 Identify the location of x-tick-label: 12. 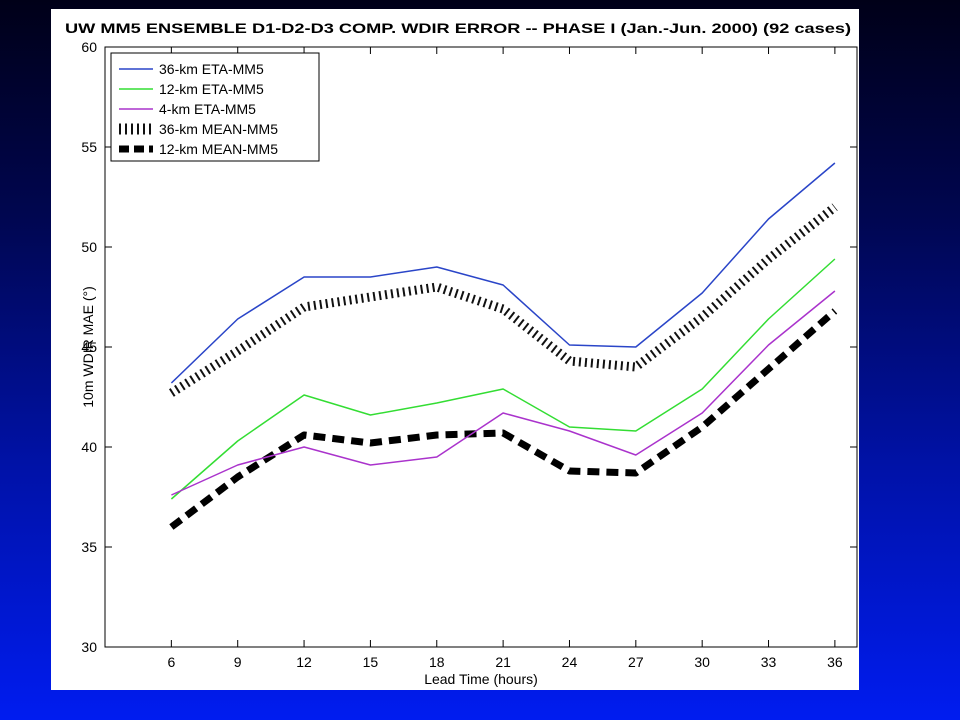
(304, 662).